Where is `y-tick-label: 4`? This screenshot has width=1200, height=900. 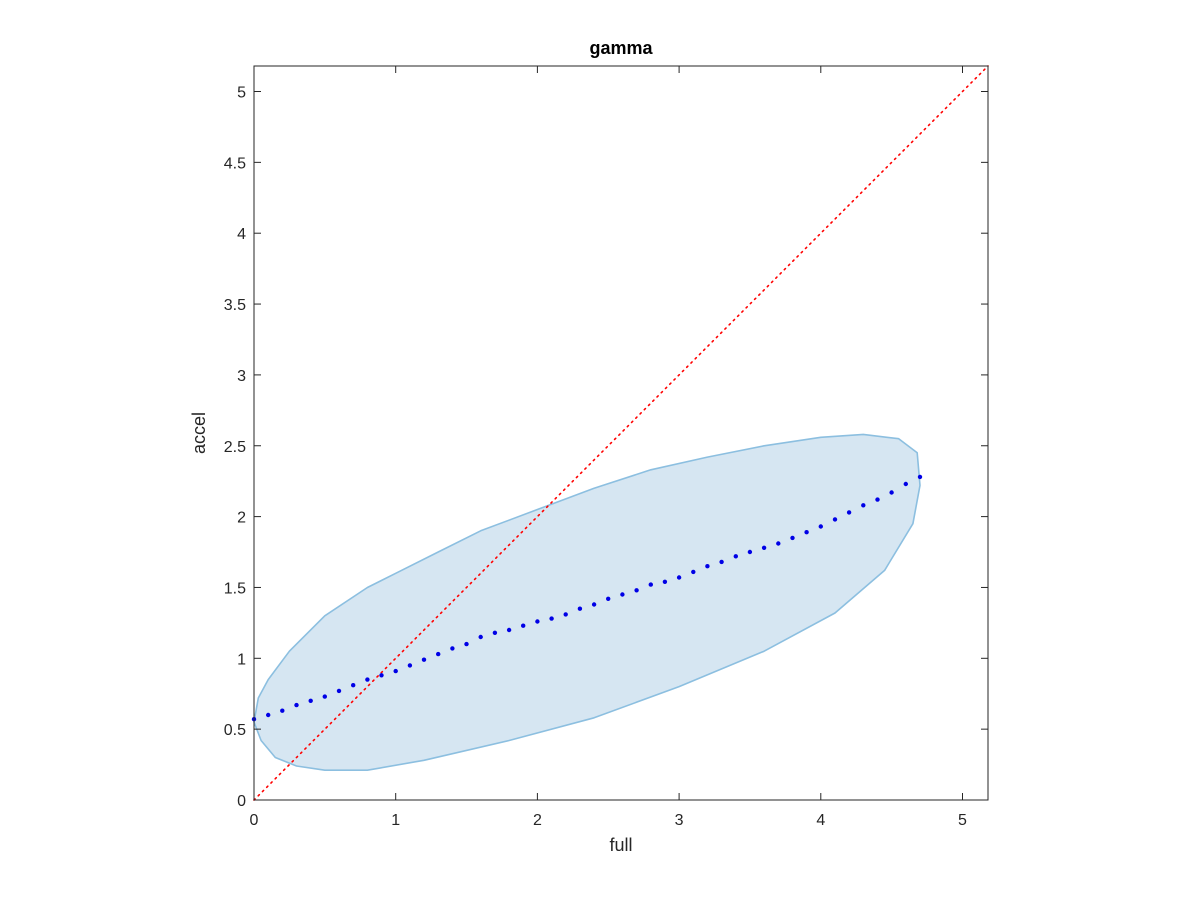
y-tick-label: 4 is located at coordinates (241, 234).